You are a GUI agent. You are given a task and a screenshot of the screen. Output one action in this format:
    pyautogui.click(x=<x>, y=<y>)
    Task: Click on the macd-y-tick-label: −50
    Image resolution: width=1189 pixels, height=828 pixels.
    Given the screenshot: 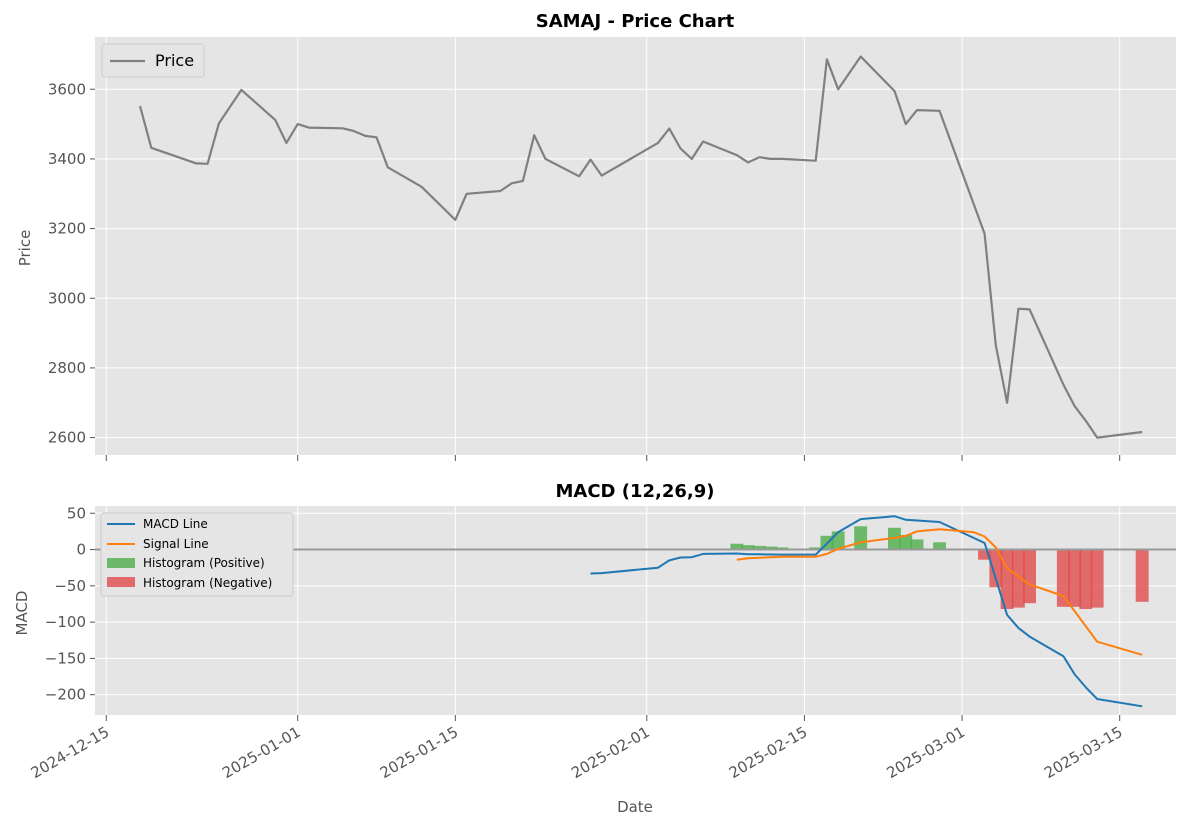 What is the action you would take?
    pyautogui.click(x=70, y=586)
    